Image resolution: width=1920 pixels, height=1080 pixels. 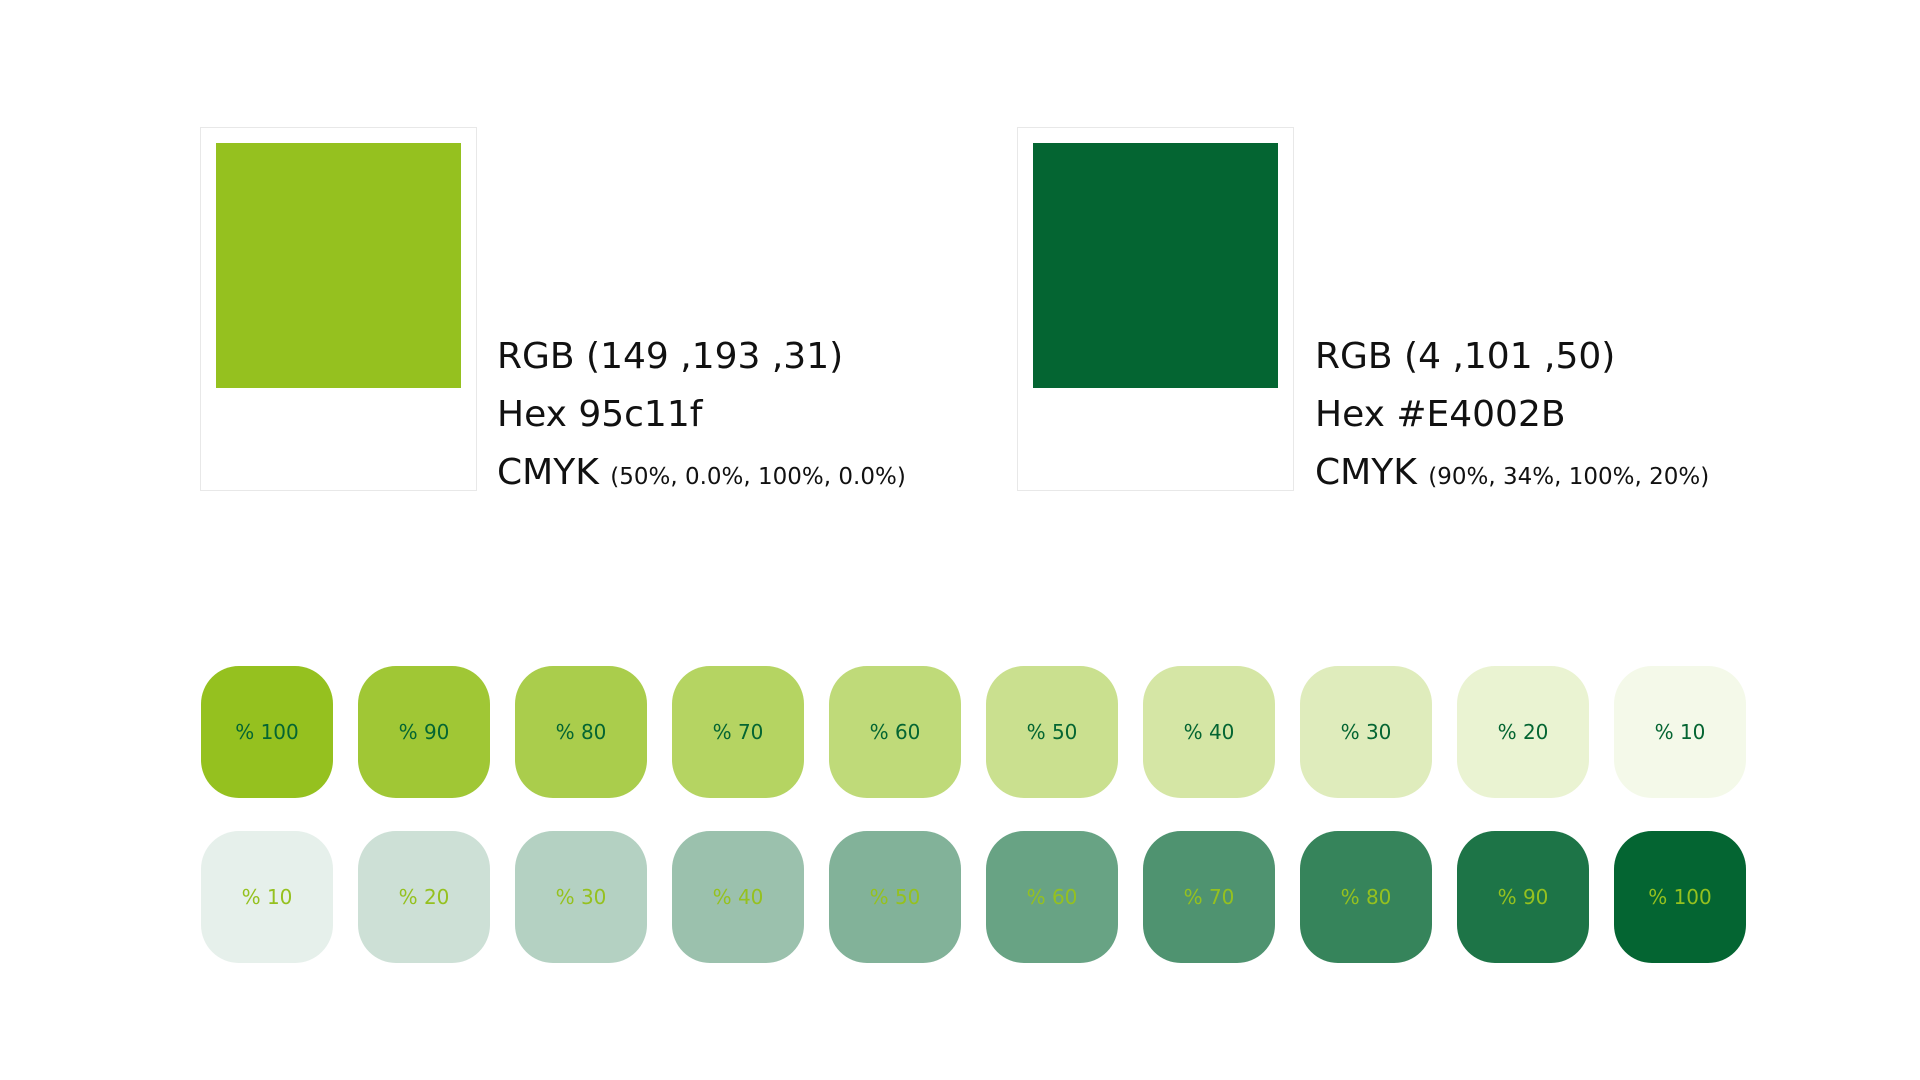 I want to click on cmyk-line: CMYK (90%, 34%, 100%, 20%), so click(x=1512, y=475).